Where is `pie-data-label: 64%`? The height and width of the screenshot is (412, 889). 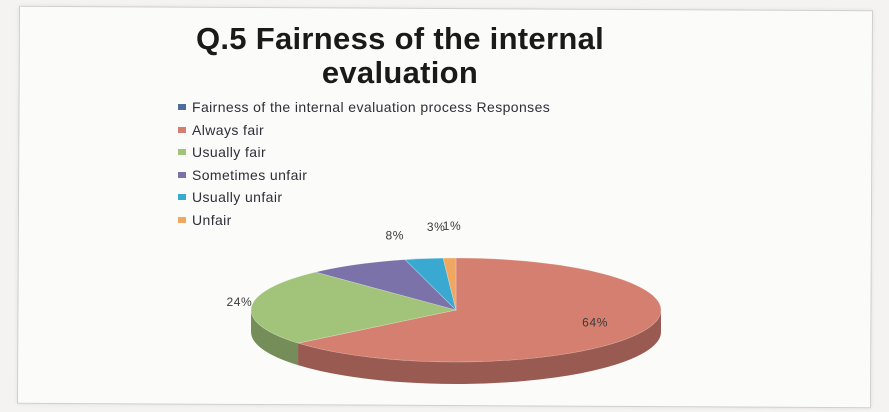 pie-data-label: 64% is located at coordinates (595, 323).